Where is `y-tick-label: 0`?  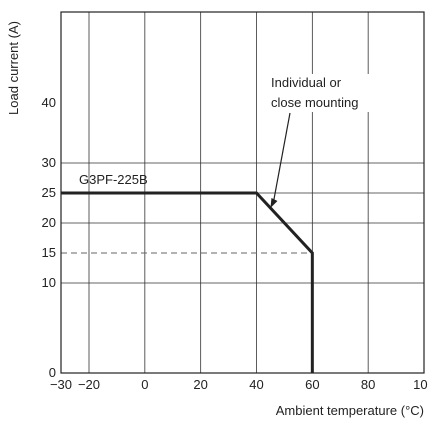
y-tick-label: 0 is located at coordinates (52, 372).